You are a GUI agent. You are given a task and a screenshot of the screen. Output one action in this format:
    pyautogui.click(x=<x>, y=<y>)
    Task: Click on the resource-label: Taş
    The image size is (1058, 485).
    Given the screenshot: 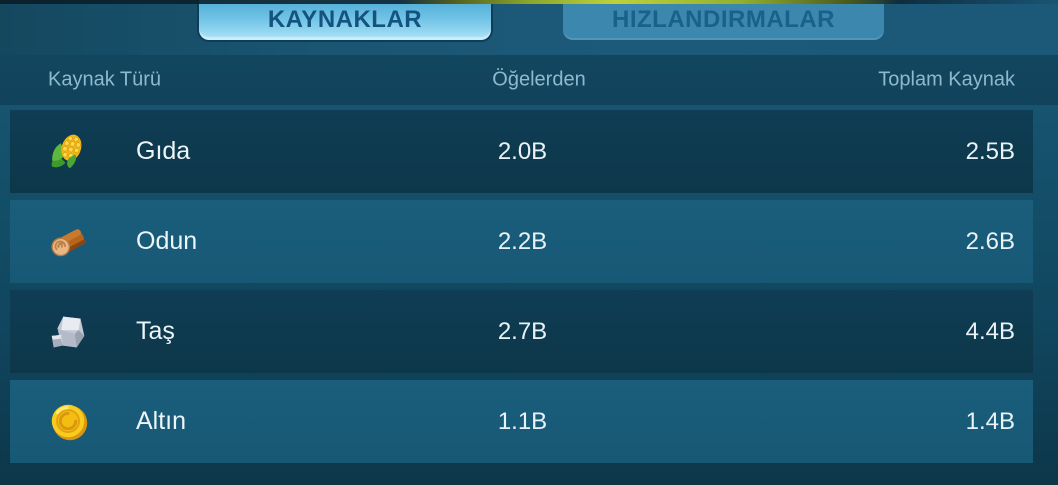 What is the action you would take?
    pyautogui.click(x=155, y=331)
    